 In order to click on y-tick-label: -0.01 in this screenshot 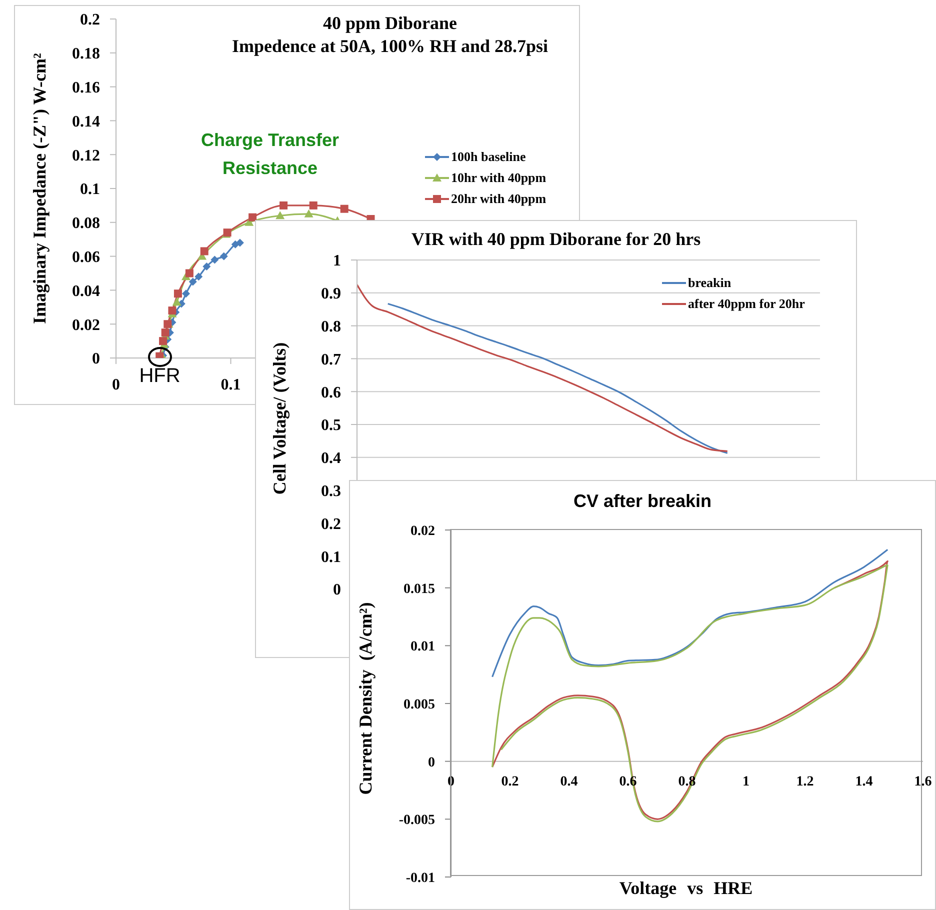, I will do `click(420, 878)`.